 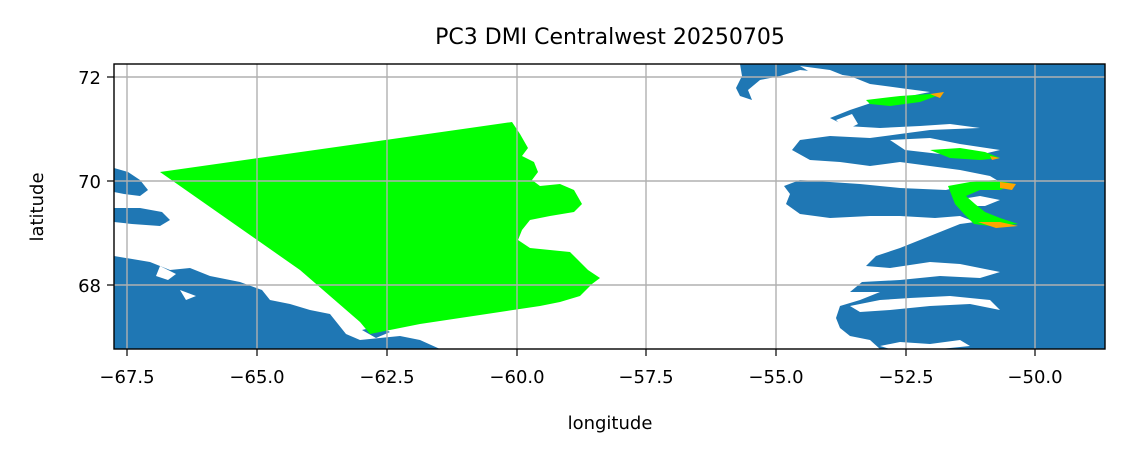 What do you see at coordinates (89, 286) in the screenshot?
I see `y-tick-label: 68` at bounding box center [89, 286].